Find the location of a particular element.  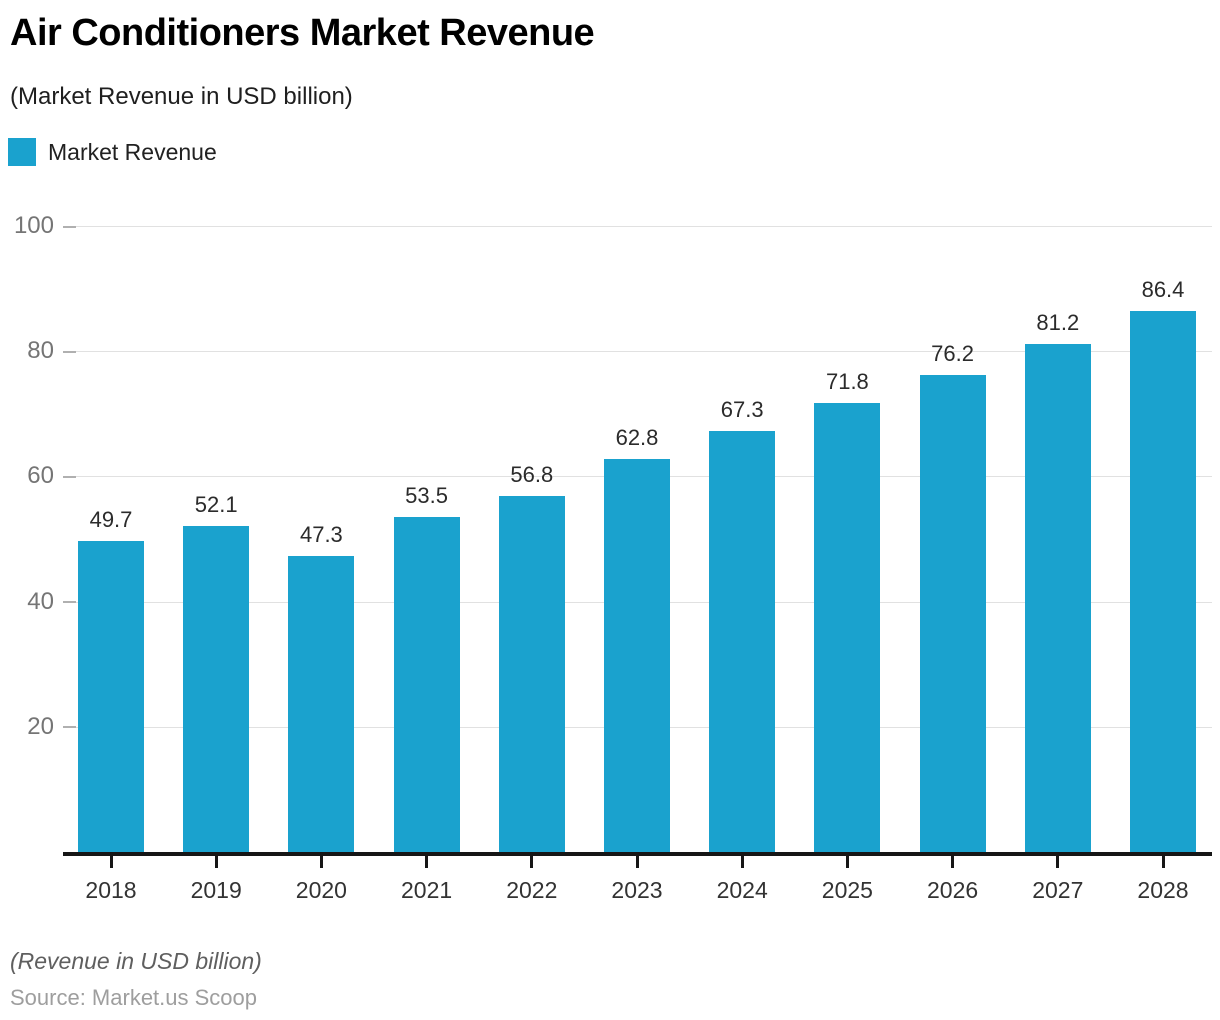

x-axis-label-2022: 2022 is located at coordinates (532, 890).